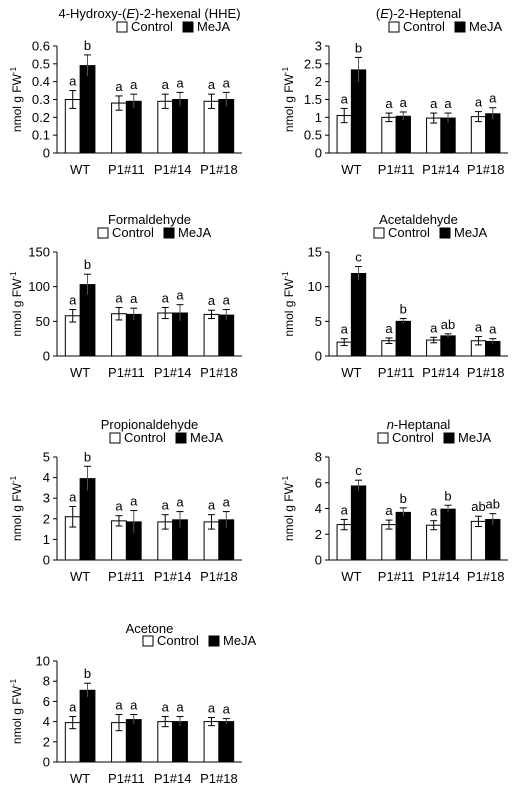 This screenshot has width=520, height=790. I want to click on significance-label: ab, so click(478, 506).